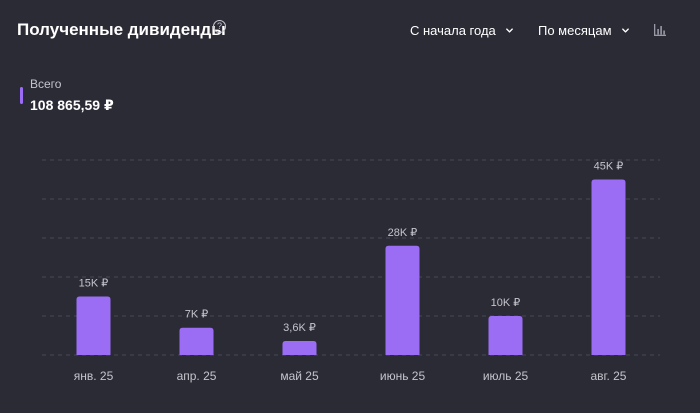 Image resolution: width=700 pixels, height=413 pixels. What do you see at coordinates (403, 233) in the screenshot?
I see `bar-data-label: 28K ₽` at bounding box center [403, 233].